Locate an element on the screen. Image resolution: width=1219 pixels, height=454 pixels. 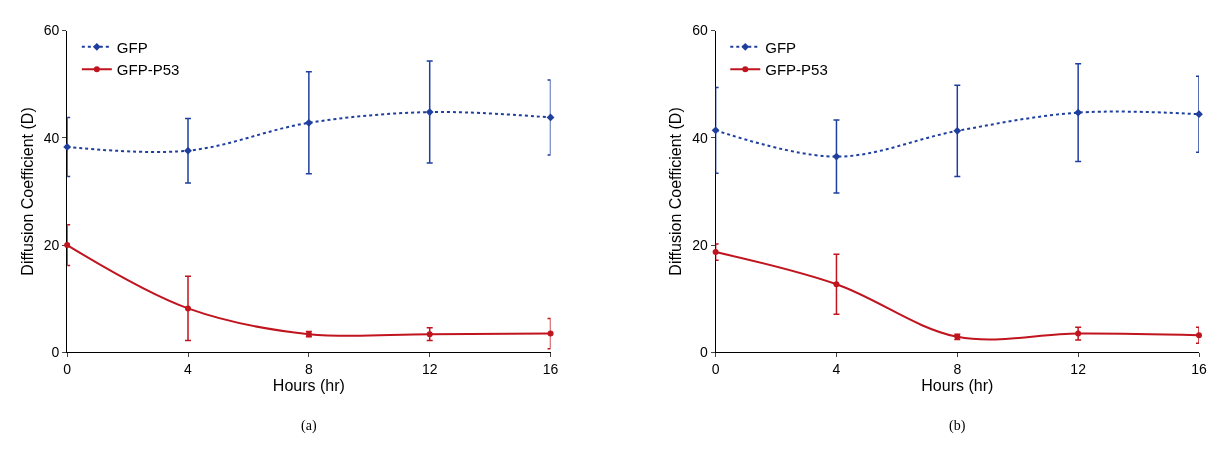
text: (a) is located at coordinates (309, 426).